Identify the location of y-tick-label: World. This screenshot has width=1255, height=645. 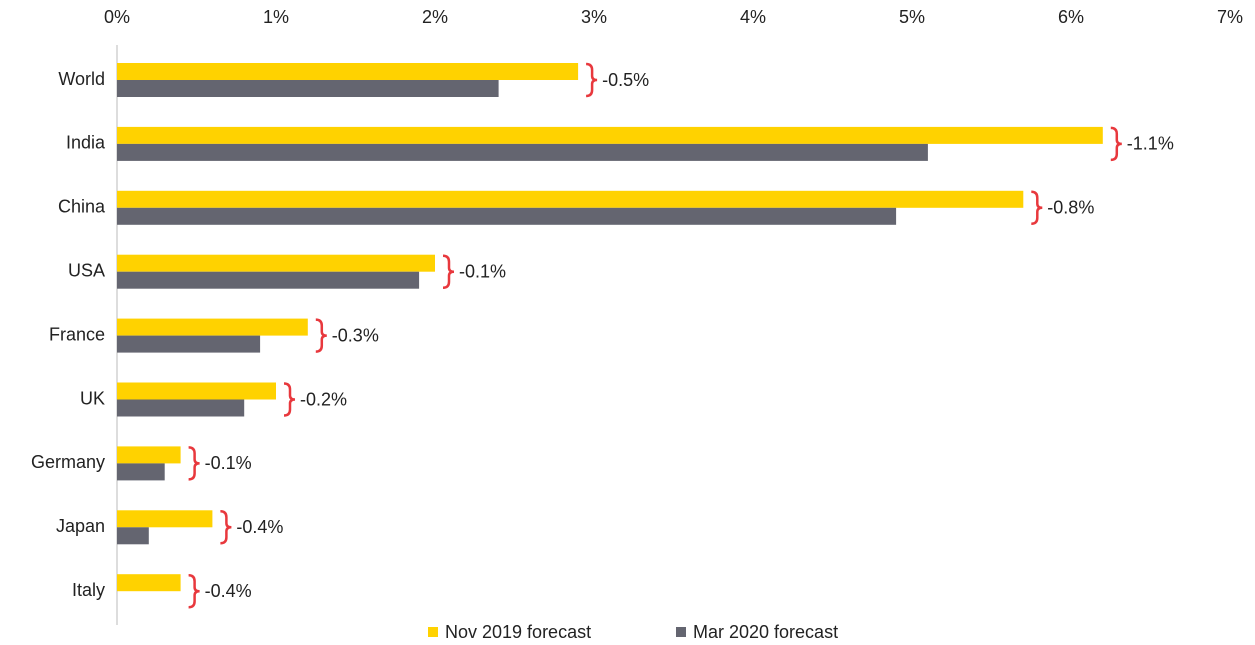
(81, 79).